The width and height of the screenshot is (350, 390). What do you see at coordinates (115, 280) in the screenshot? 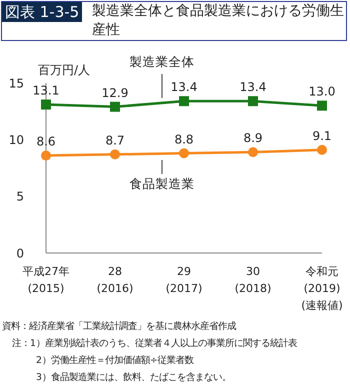
I see `x-tick-label: 28 (2016)` at bounding box center [115, 280].